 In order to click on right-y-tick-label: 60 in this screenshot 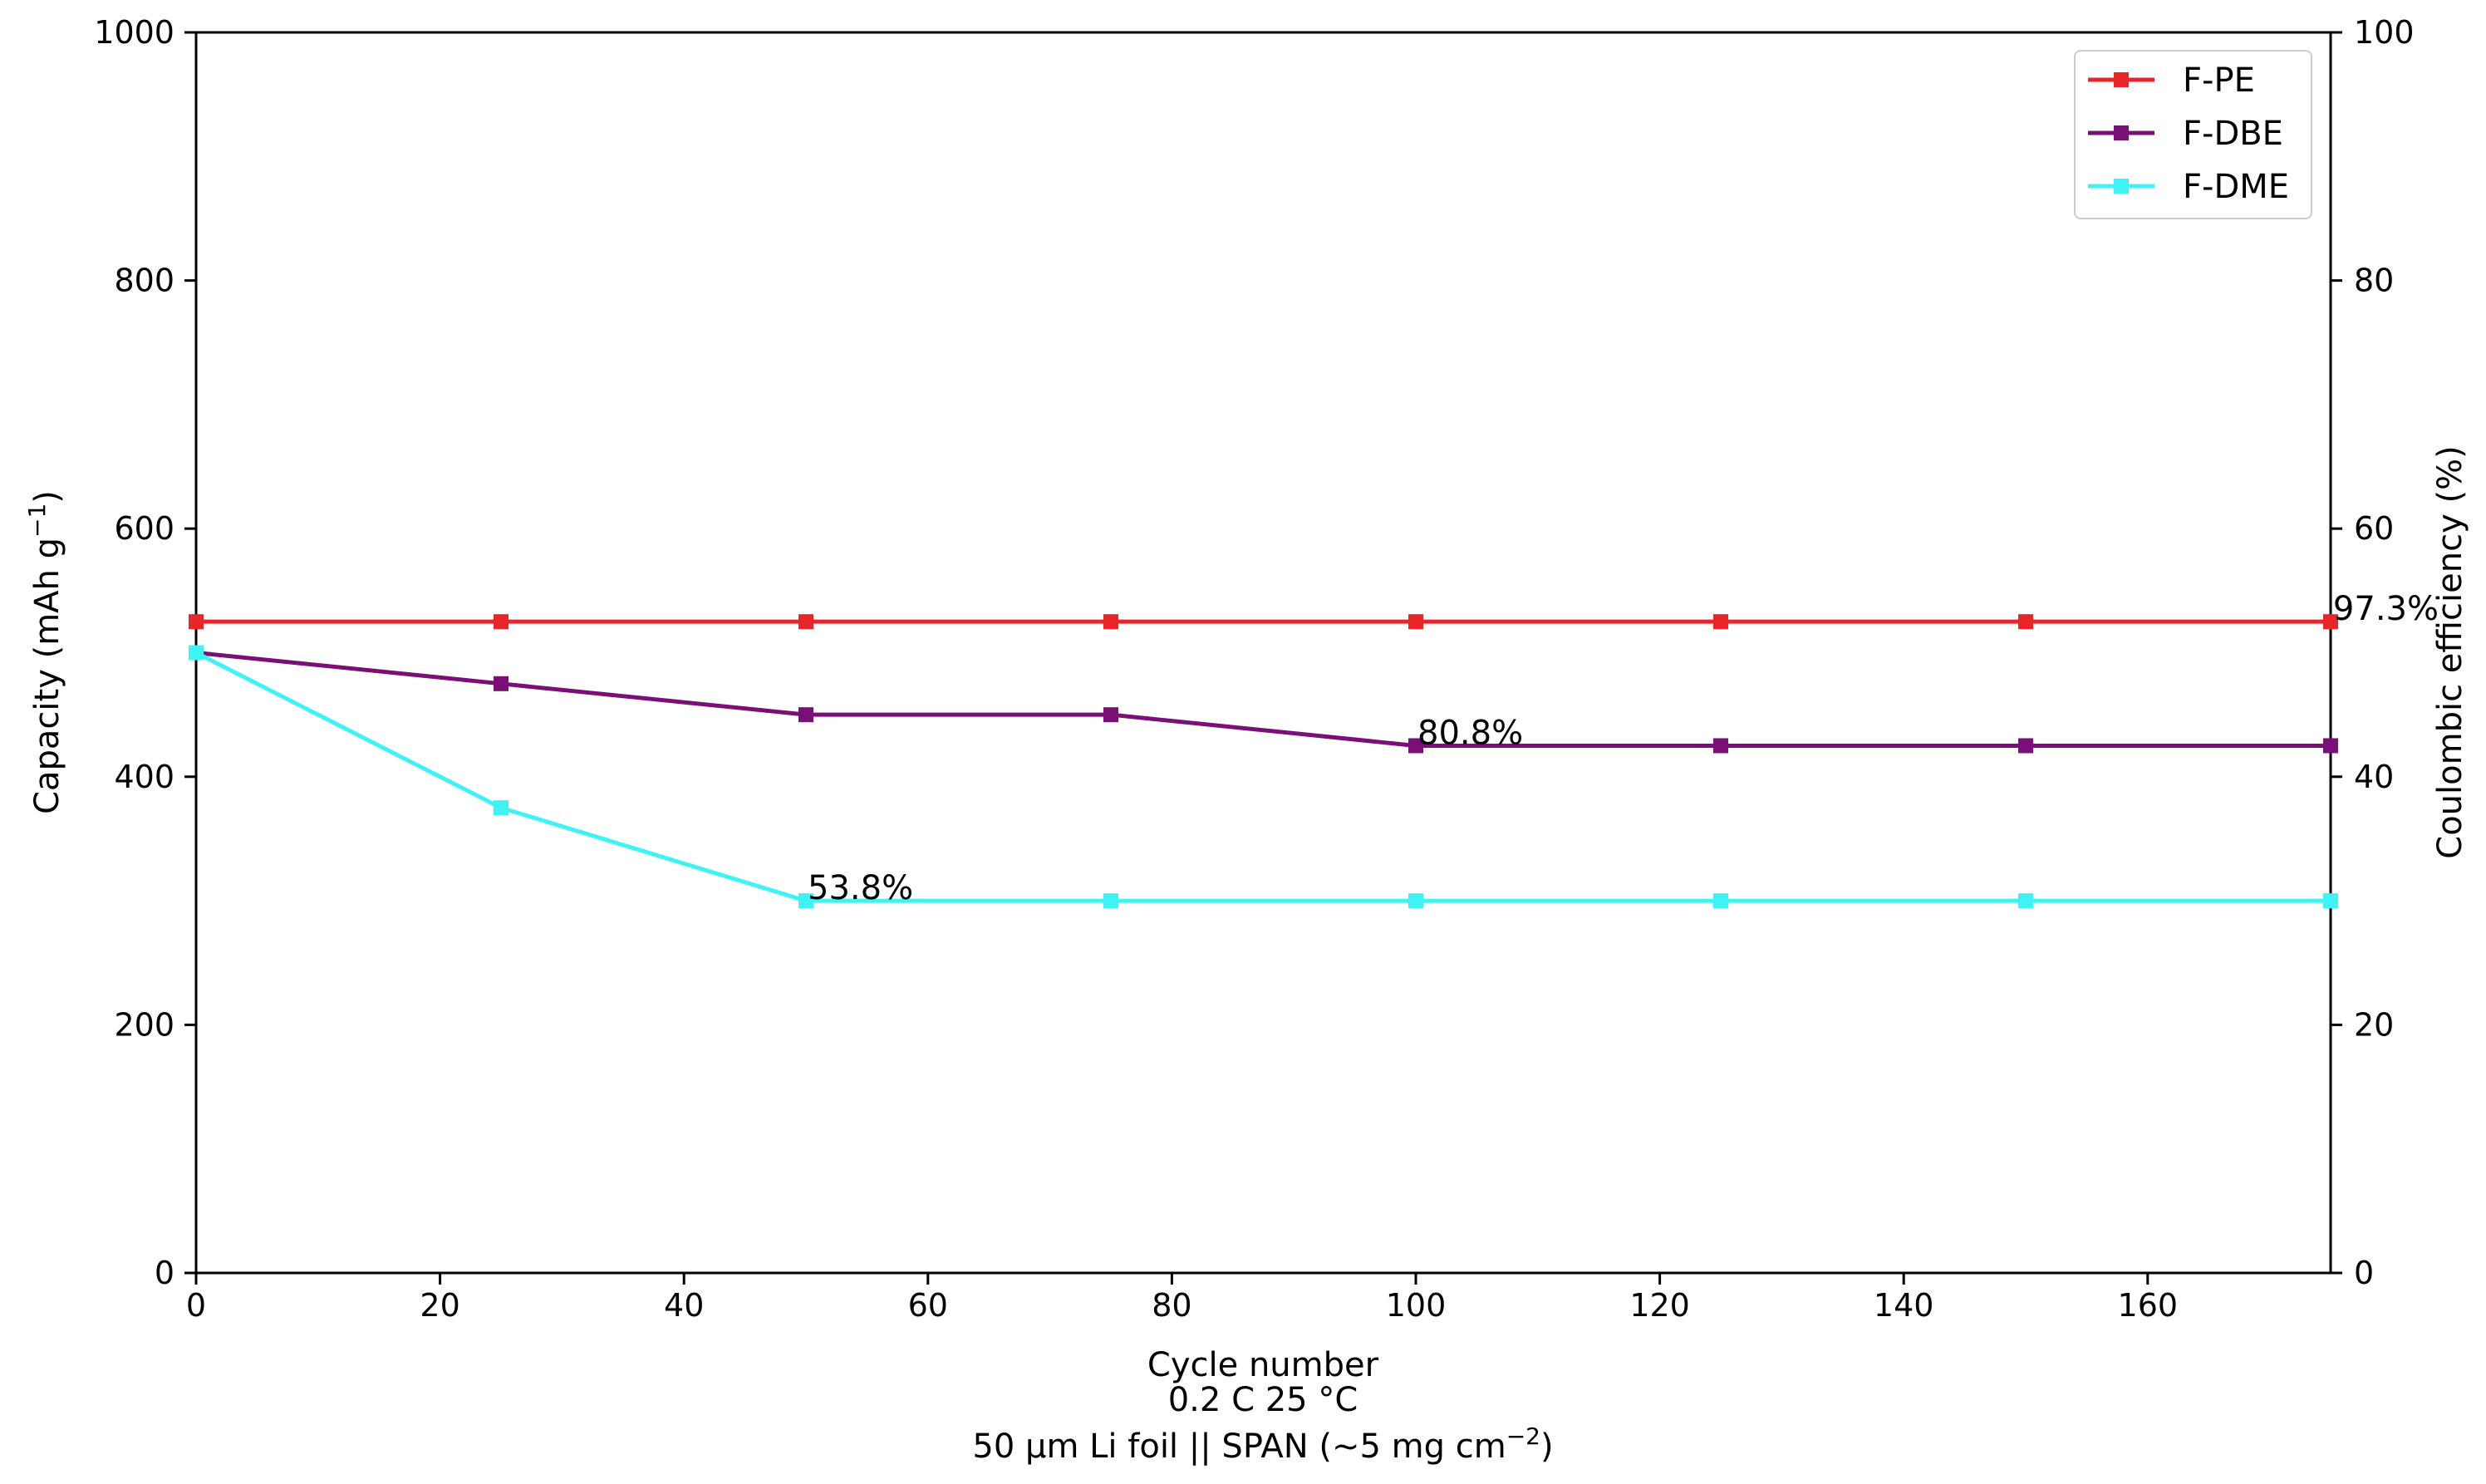, I will do `click(2374, 528)`.